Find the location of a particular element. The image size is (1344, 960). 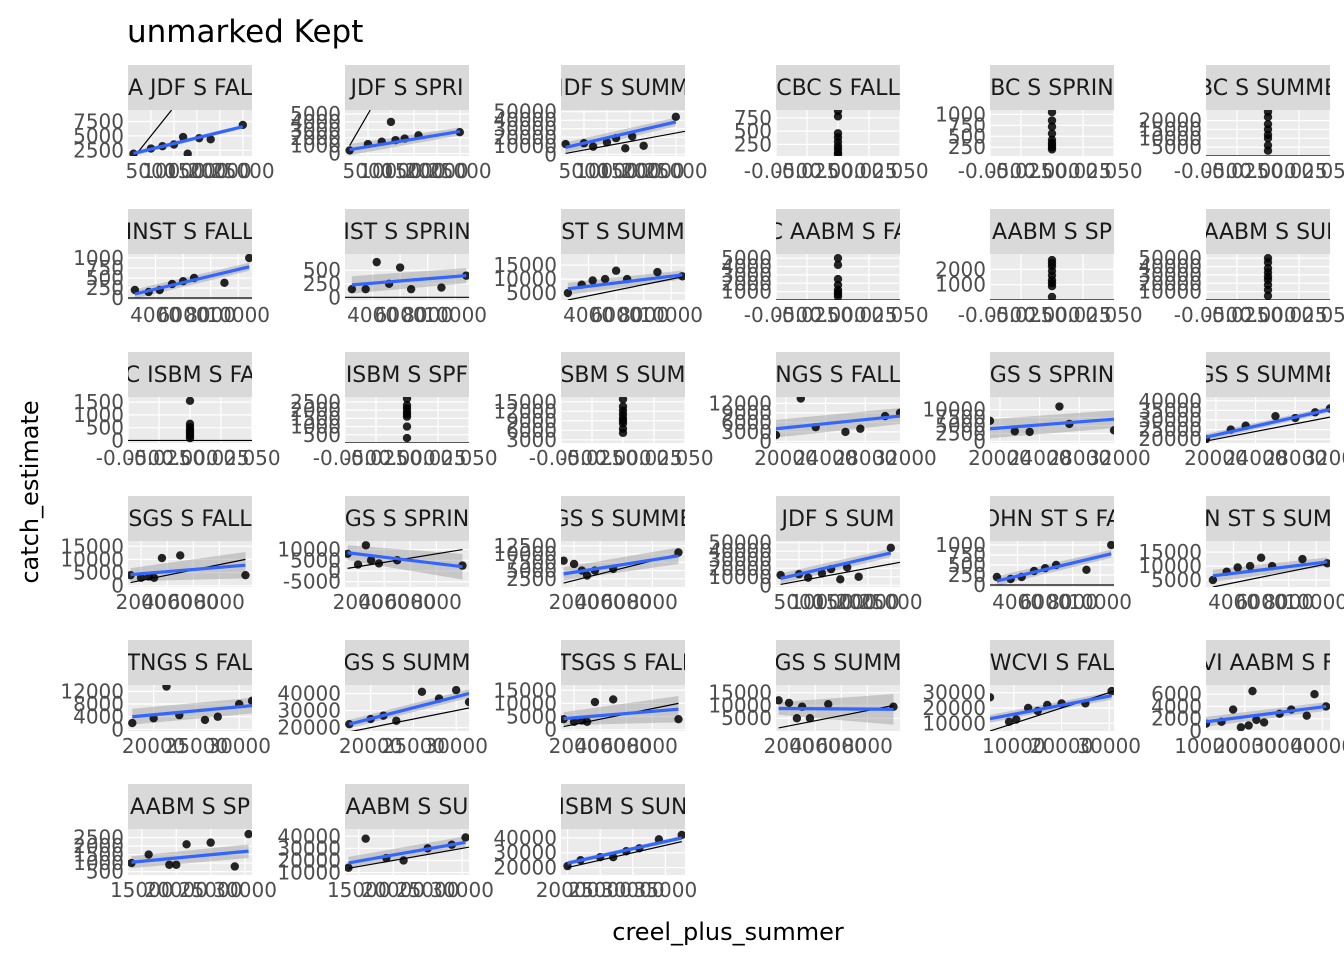

facet-strip-label: AABM S SP is located at coordinates (1052, 232).